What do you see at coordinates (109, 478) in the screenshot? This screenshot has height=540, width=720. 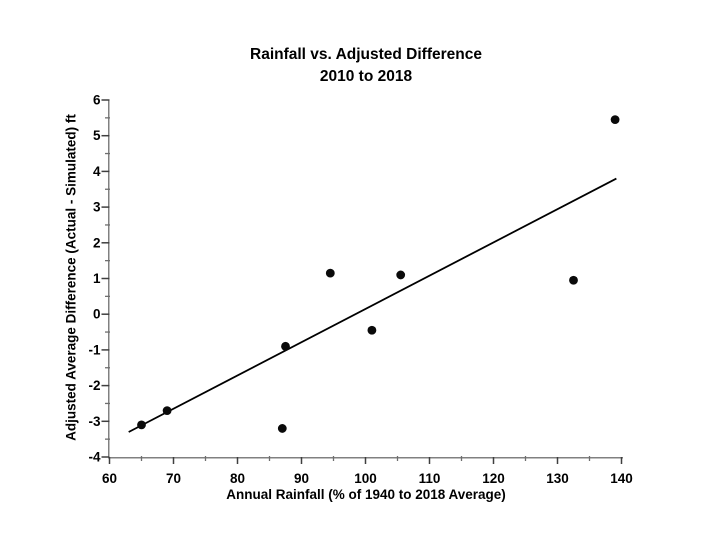 I see `x-tick-label: 60` at bounding box center [109, 478].